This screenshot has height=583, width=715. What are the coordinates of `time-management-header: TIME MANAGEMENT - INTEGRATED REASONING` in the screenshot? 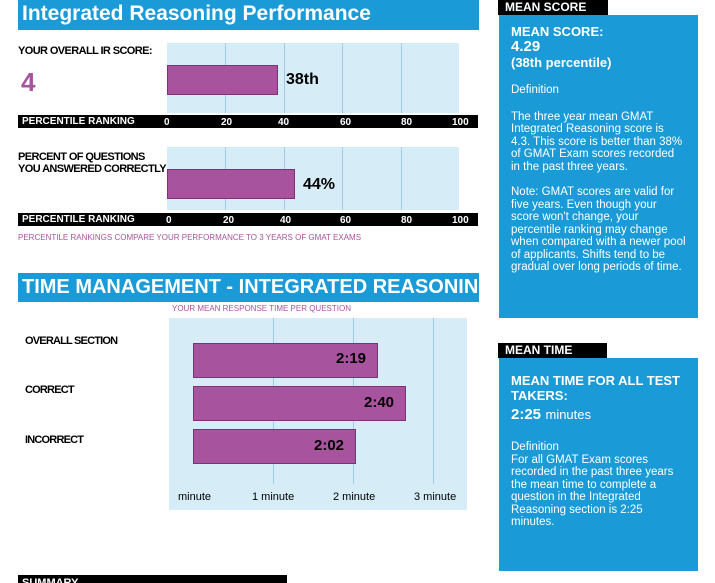 It's located at (256, 287).